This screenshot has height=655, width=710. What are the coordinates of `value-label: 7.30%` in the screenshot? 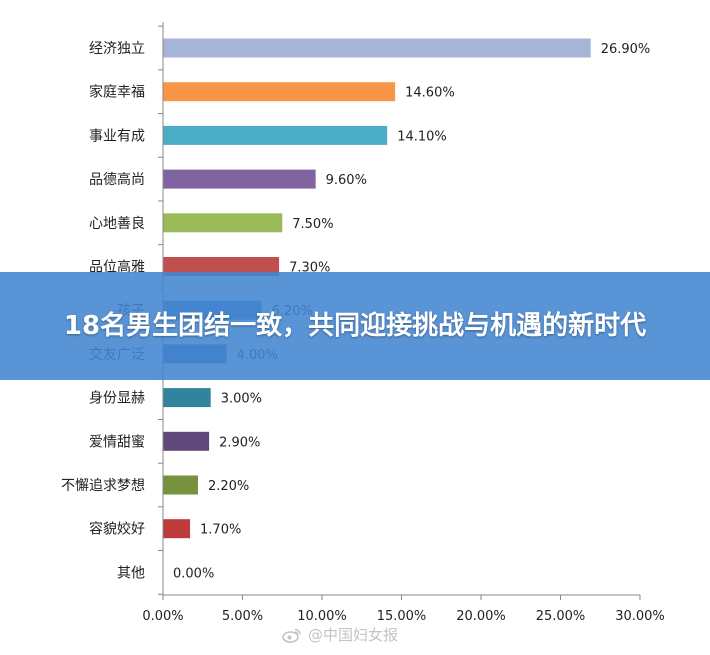 It's located at (309, 268).